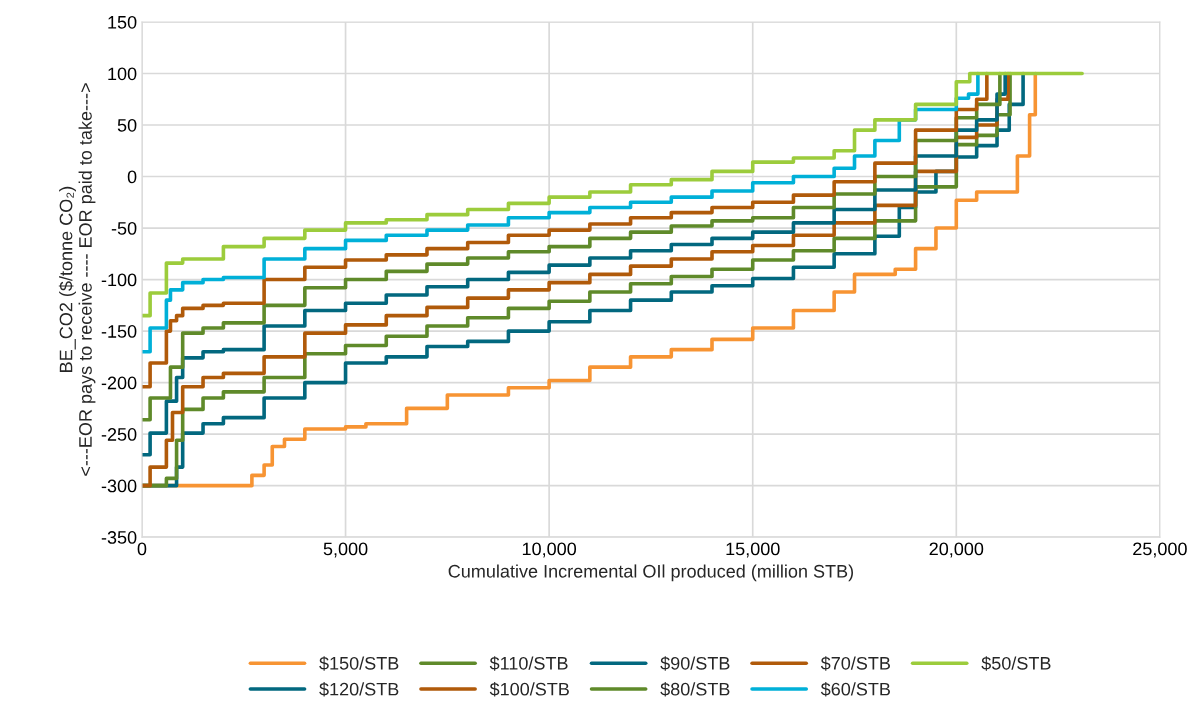 Image resolution: width=1197 pixels, height=721 pixels. I want to click on legend-label: $90/STB, so click(695, 663).